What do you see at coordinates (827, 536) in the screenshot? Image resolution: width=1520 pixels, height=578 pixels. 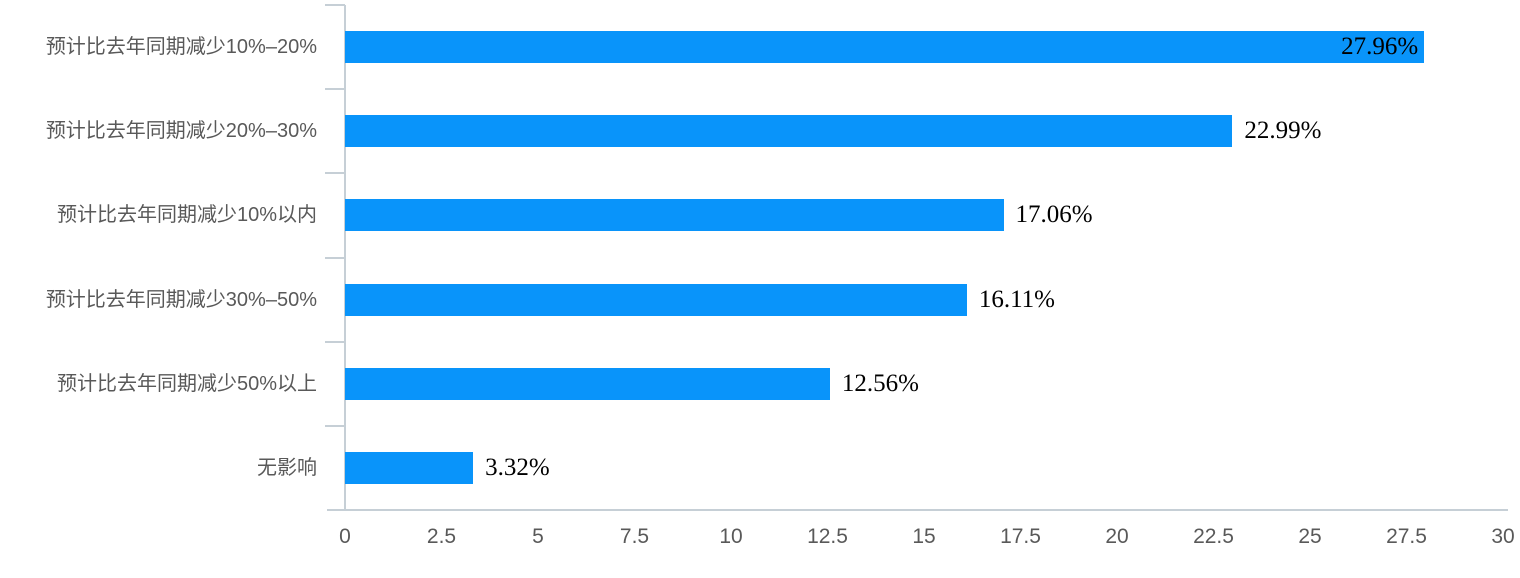 I see `x-tick-label: 12.5` at bounding box center [827, 536].